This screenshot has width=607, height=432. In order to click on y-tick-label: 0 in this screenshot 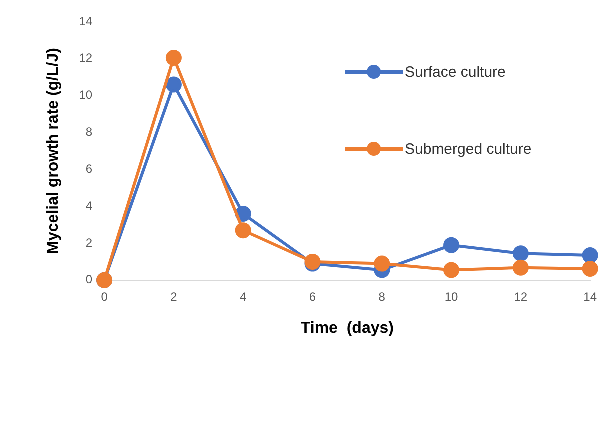, I will do `click(89, 279)`.